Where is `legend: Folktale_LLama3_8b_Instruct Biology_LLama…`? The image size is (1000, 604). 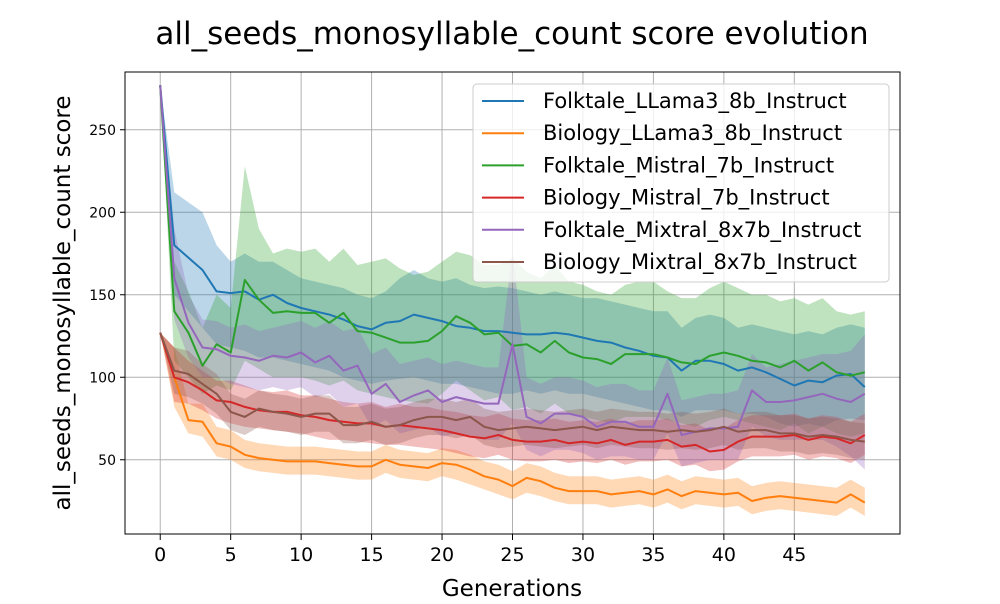 legend: Folktale_LLama3_8b_Instruct Biology_LLama… is located at coordinates (681, 183).